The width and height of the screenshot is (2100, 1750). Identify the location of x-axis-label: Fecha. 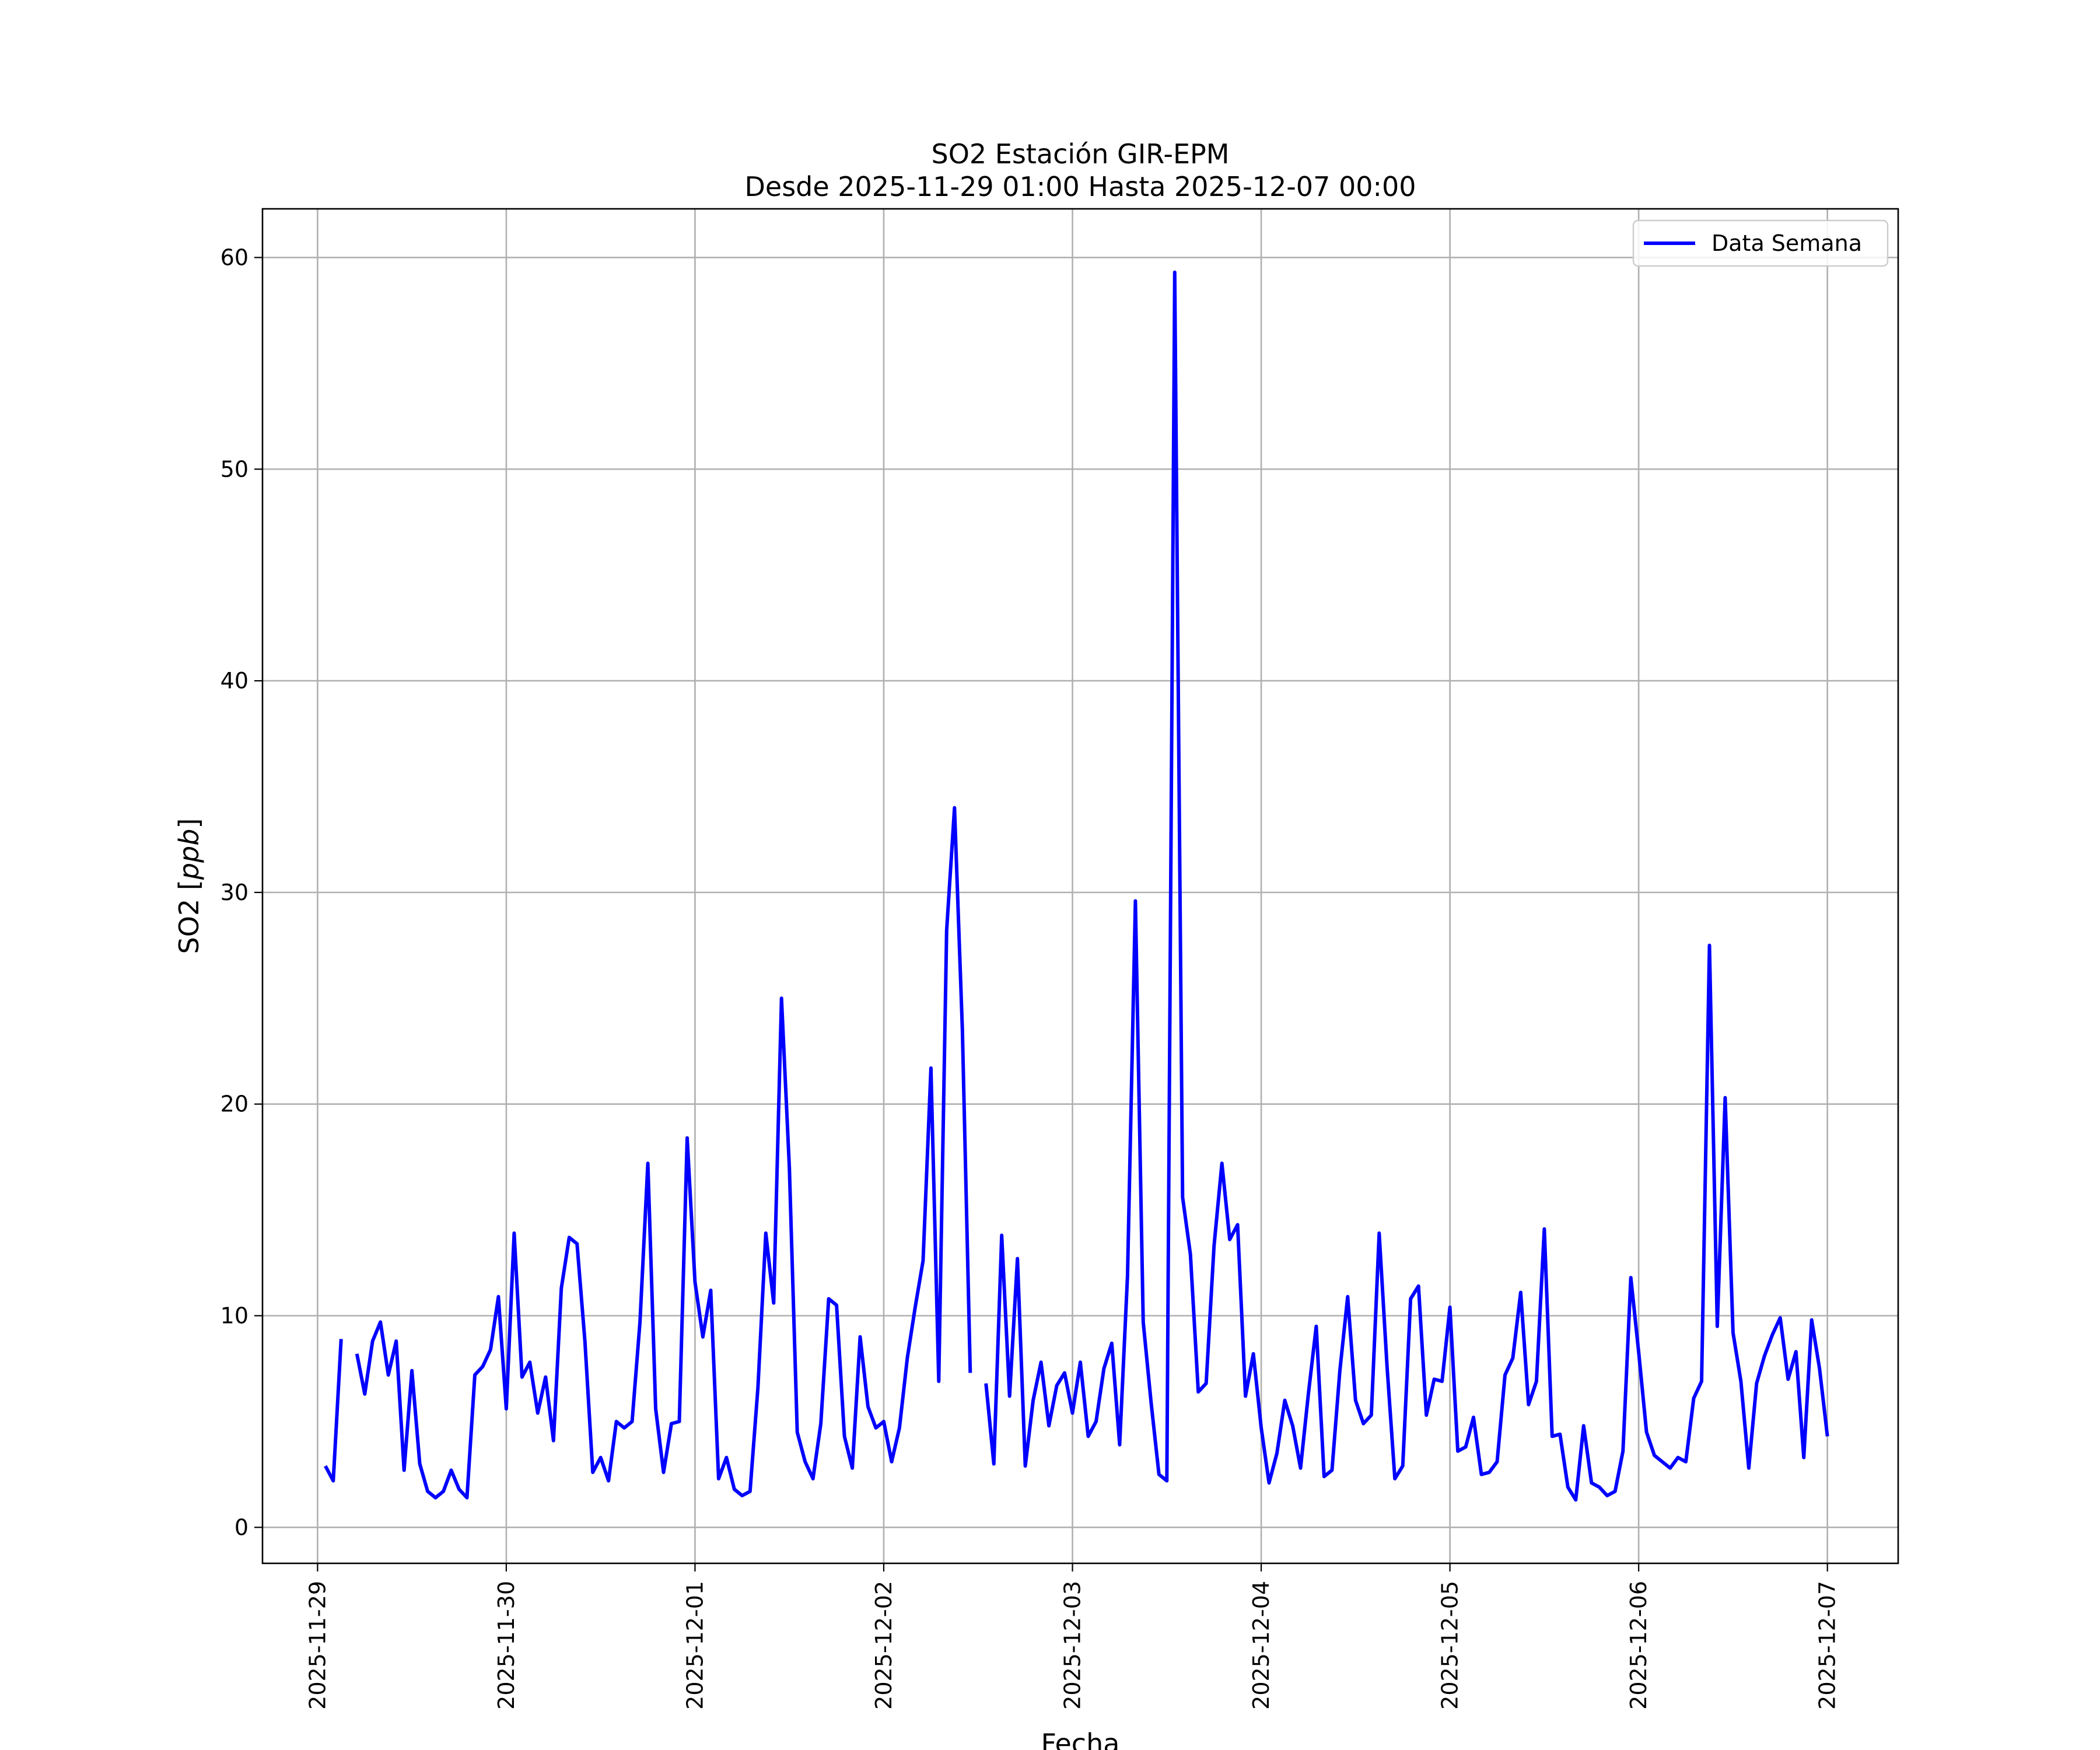
(1080, 1739).